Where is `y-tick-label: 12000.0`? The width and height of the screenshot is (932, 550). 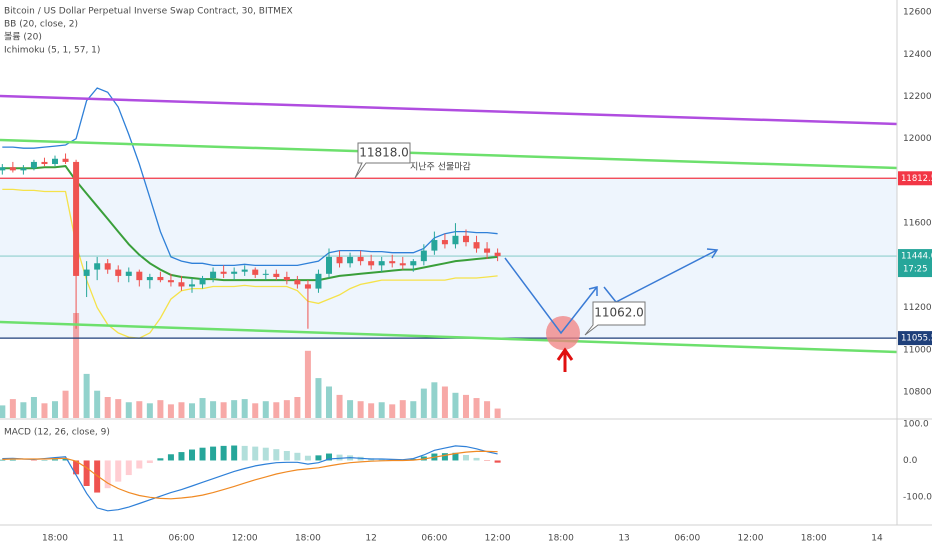
y-tick-label: 12000.0 is located at coordinates (917, 139).